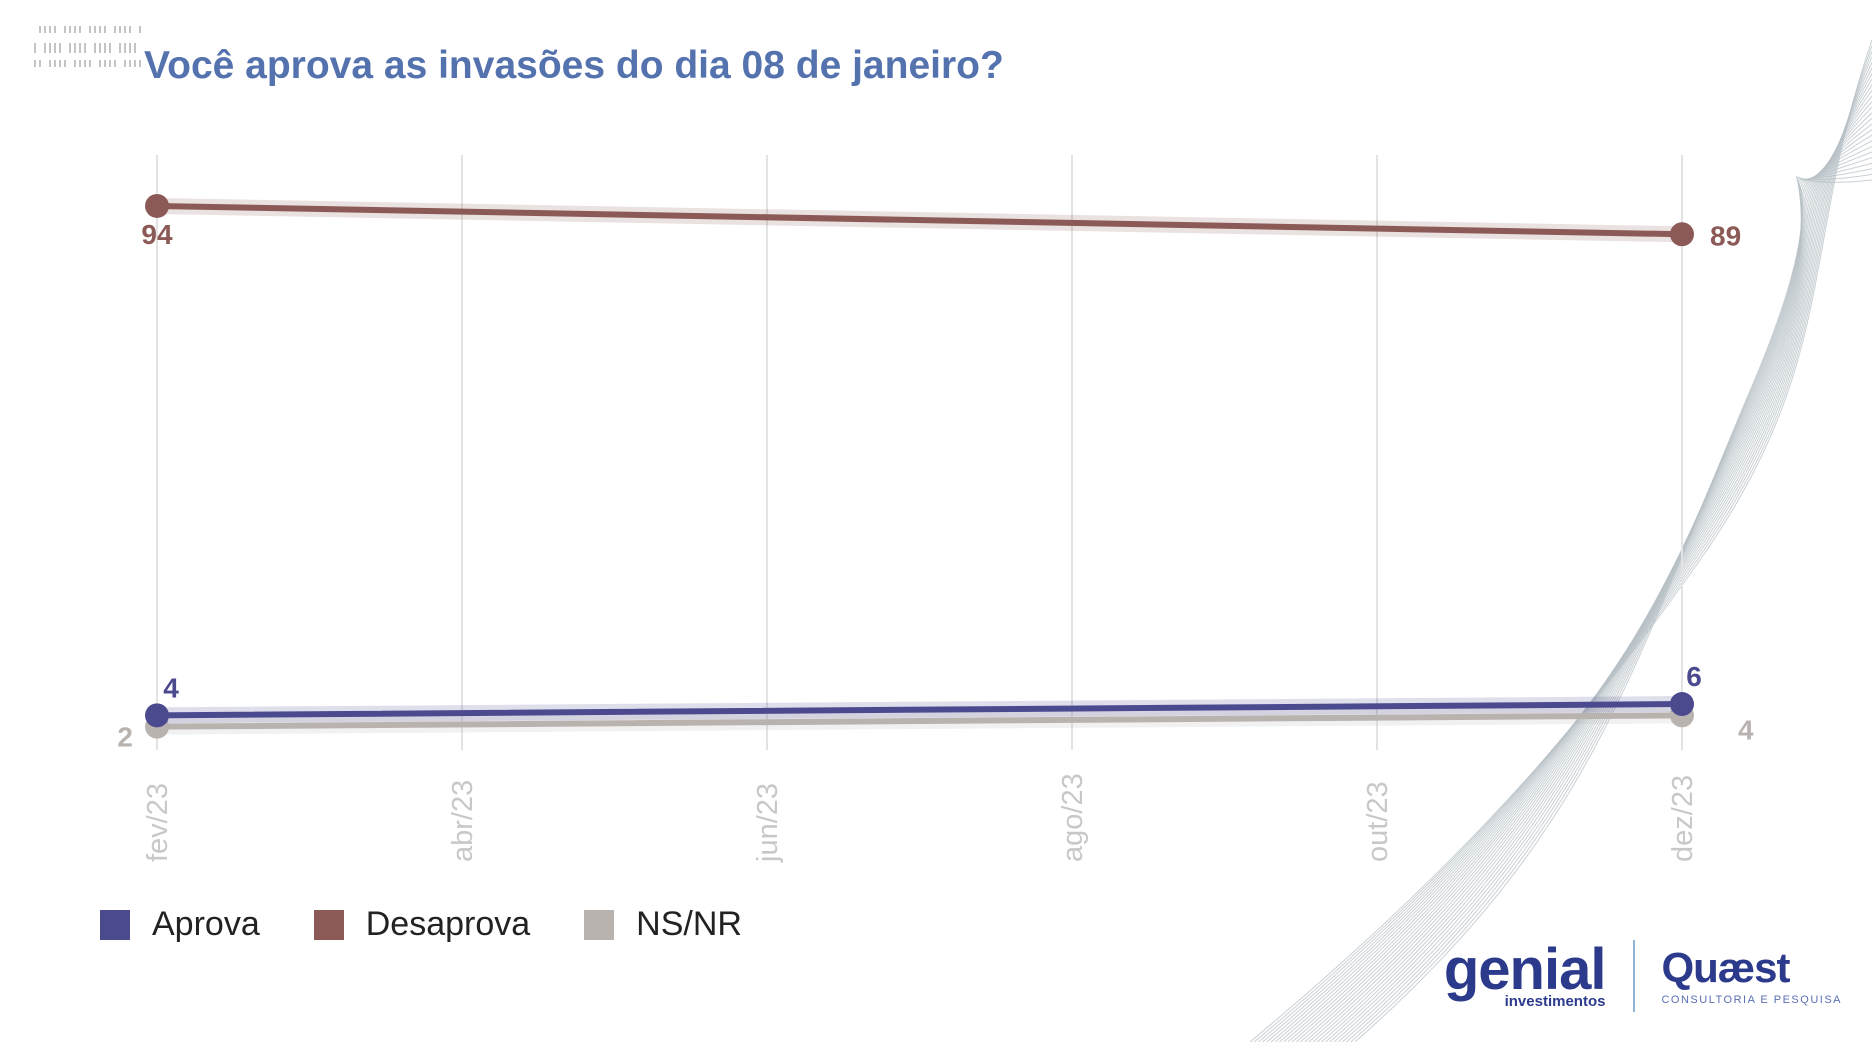 The image size is (1872, 1042). I want to click on legend-label-aprova: Aprova, so click(206, 924).